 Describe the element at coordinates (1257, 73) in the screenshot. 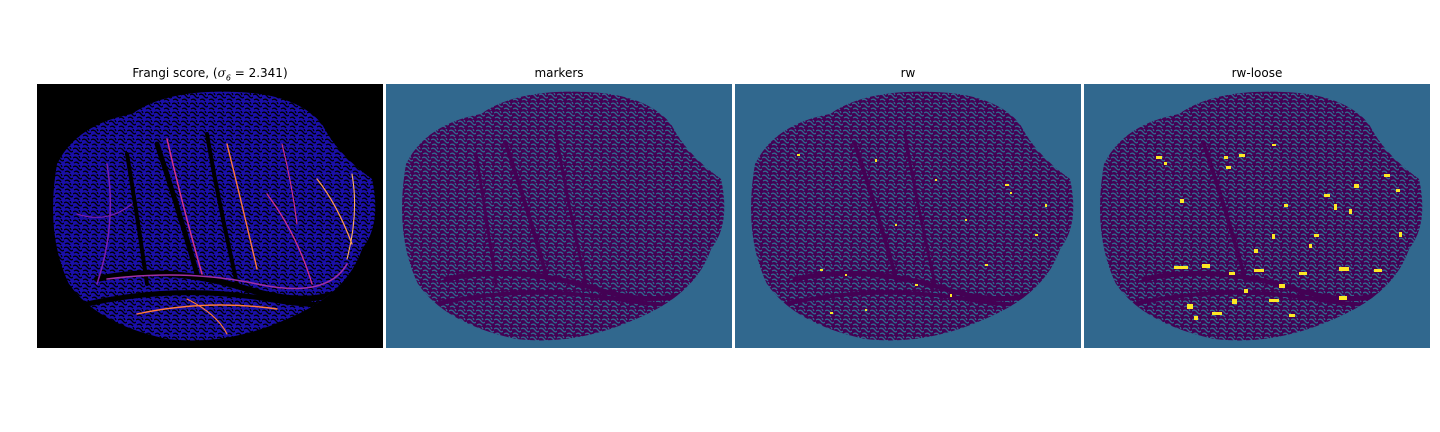

I see `rw-loose-title: rw-loose` at that location.